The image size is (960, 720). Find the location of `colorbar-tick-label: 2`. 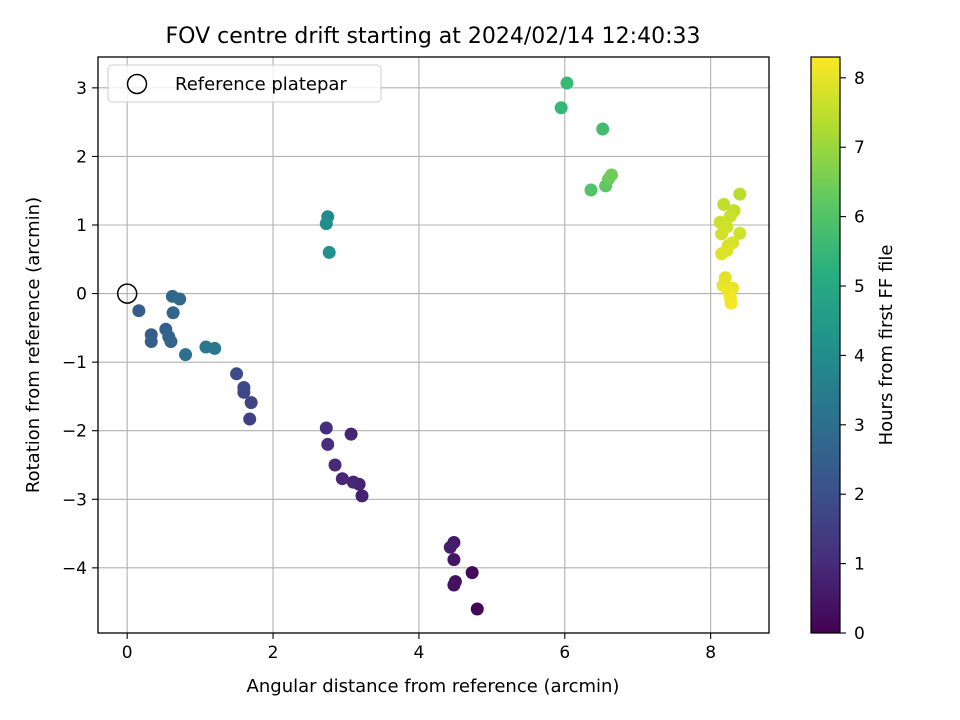

colorbar-tick-label: 2 is located at coordinates (859, 495).